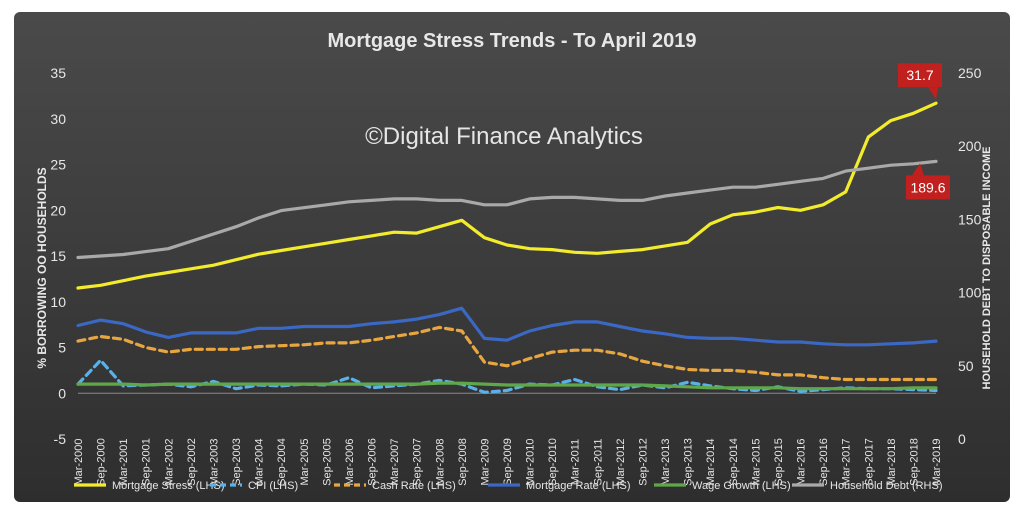  Describe the element at coordinates (124, 461) in the screenshot. I see `x-tick-label: Mar-2001` at that location.